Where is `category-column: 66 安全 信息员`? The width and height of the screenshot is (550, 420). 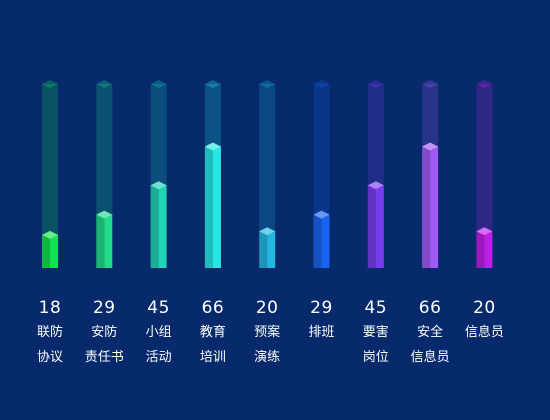
category-column: 66 安全 信息员 is located at coordinates (430, 185).